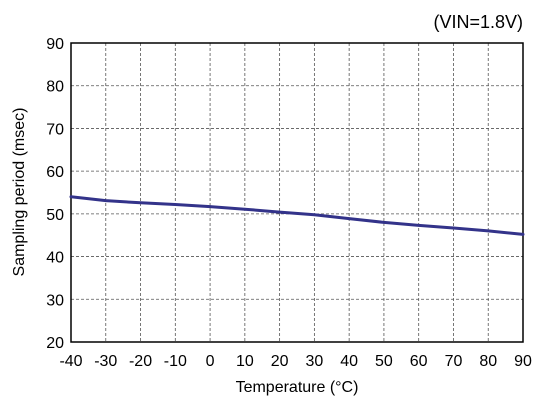 This screenshot has width=547, height=403. What do you see at coordinates (349, 361) in the screenshot?
I see `x-tick-label: 40` at bounding box center [349, 361].